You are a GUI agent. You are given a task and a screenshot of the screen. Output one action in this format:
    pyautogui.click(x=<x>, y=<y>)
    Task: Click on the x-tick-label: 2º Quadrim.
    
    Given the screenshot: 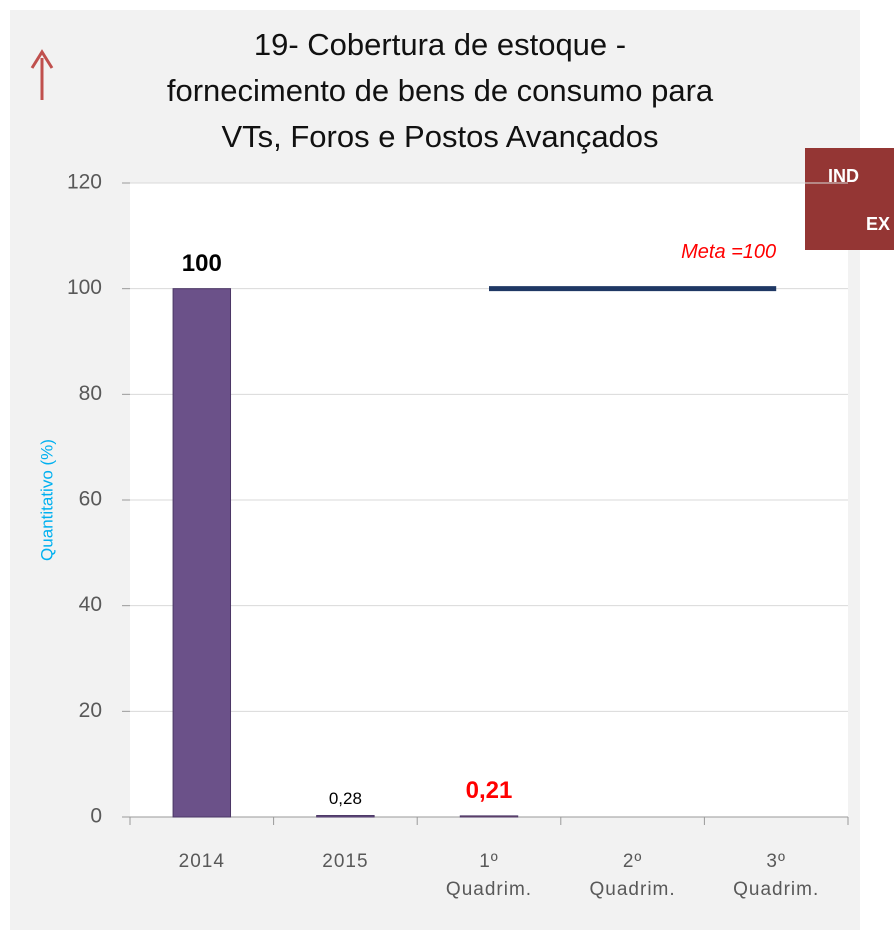 What is the action you would take?
    pyautogui.click(x=632, y=875)
    